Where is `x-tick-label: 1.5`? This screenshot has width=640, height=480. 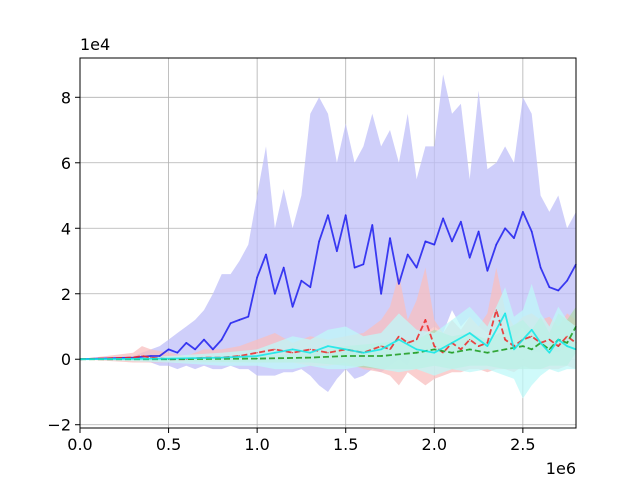 x-tick-label: 1.5 is located at coordinates (345, 444).